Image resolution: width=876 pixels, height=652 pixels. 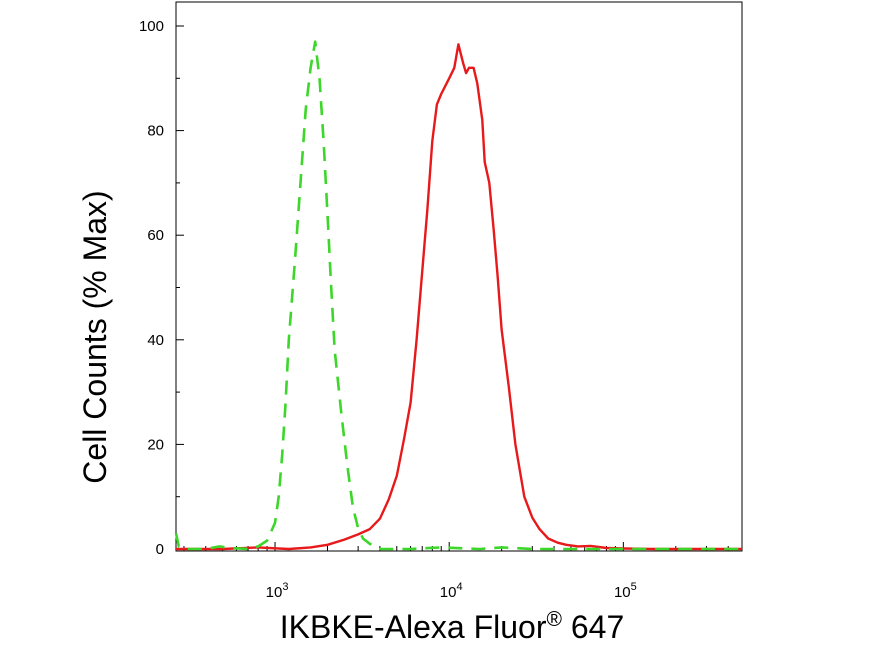 What do you see at coordinates (160, 549) in the screenshot?
I see `y-tick-label: 0` at bounding box center [160, 549].